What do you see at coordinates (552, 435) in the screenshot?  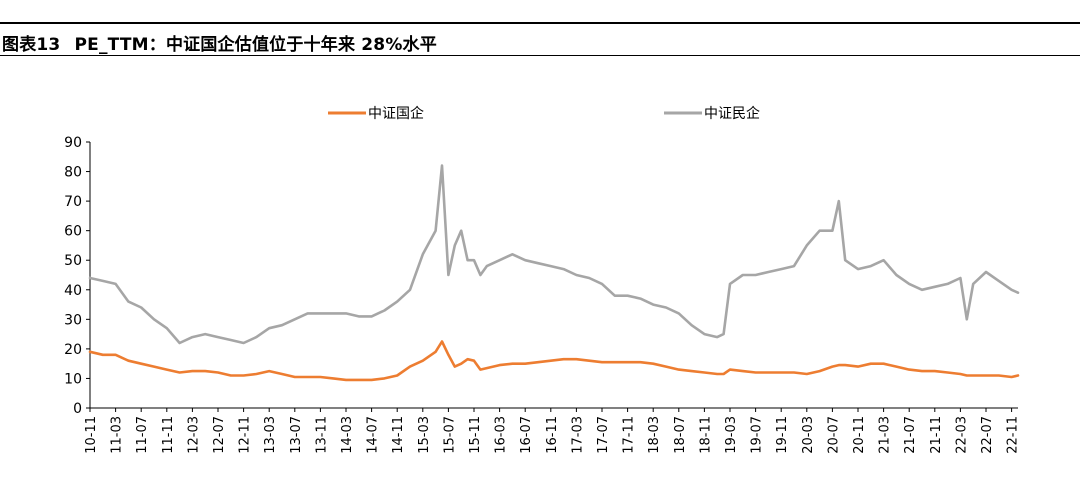 I see `x-tick-label: 16-11` at bounding box center [552, 435].